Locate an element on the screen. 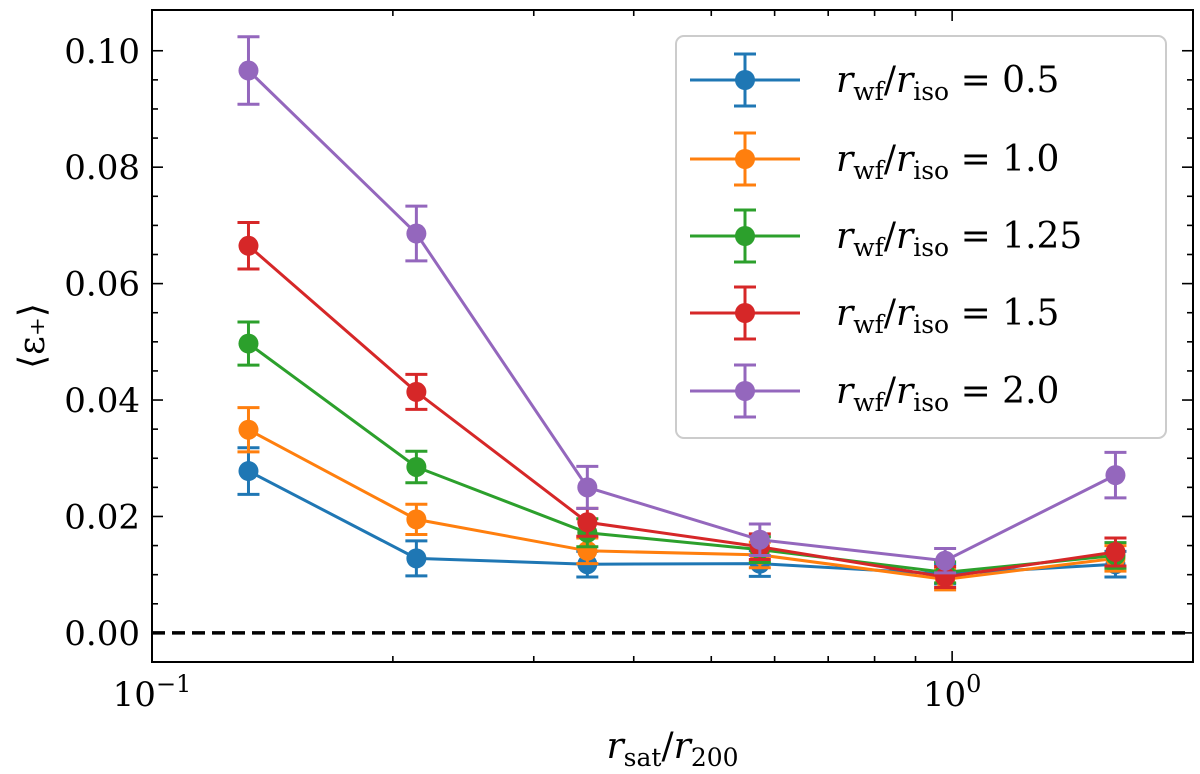  y-tick-label: 0.10 is located at coordinates (102, 52).